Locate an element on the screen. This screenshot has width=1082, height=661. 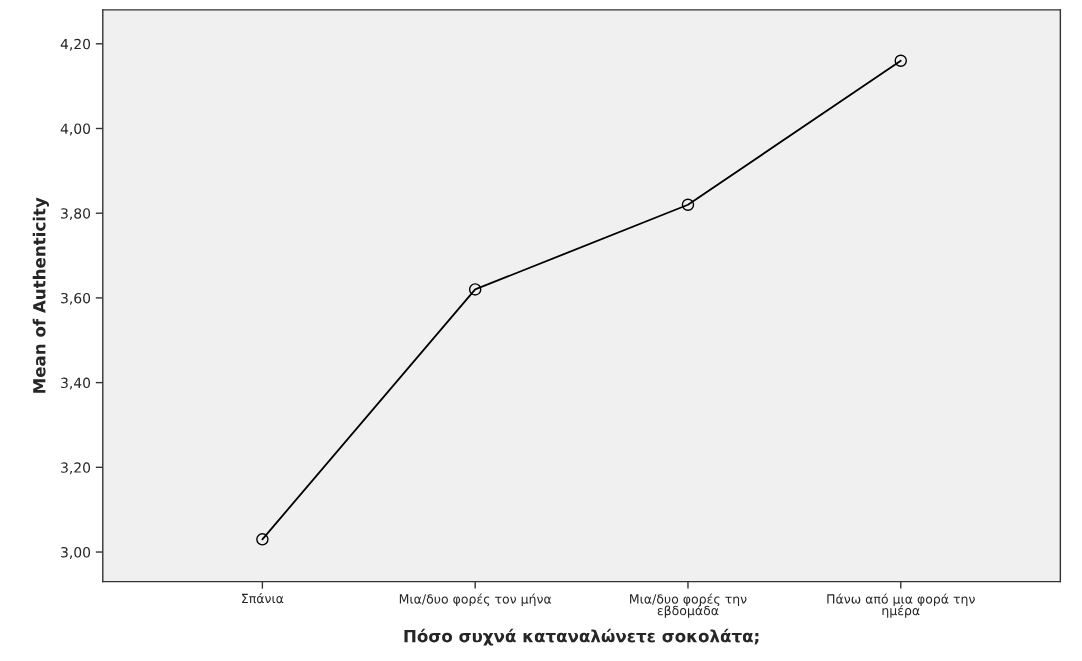
y-tick-label: 4,00 is located at coordinates (75, 129).